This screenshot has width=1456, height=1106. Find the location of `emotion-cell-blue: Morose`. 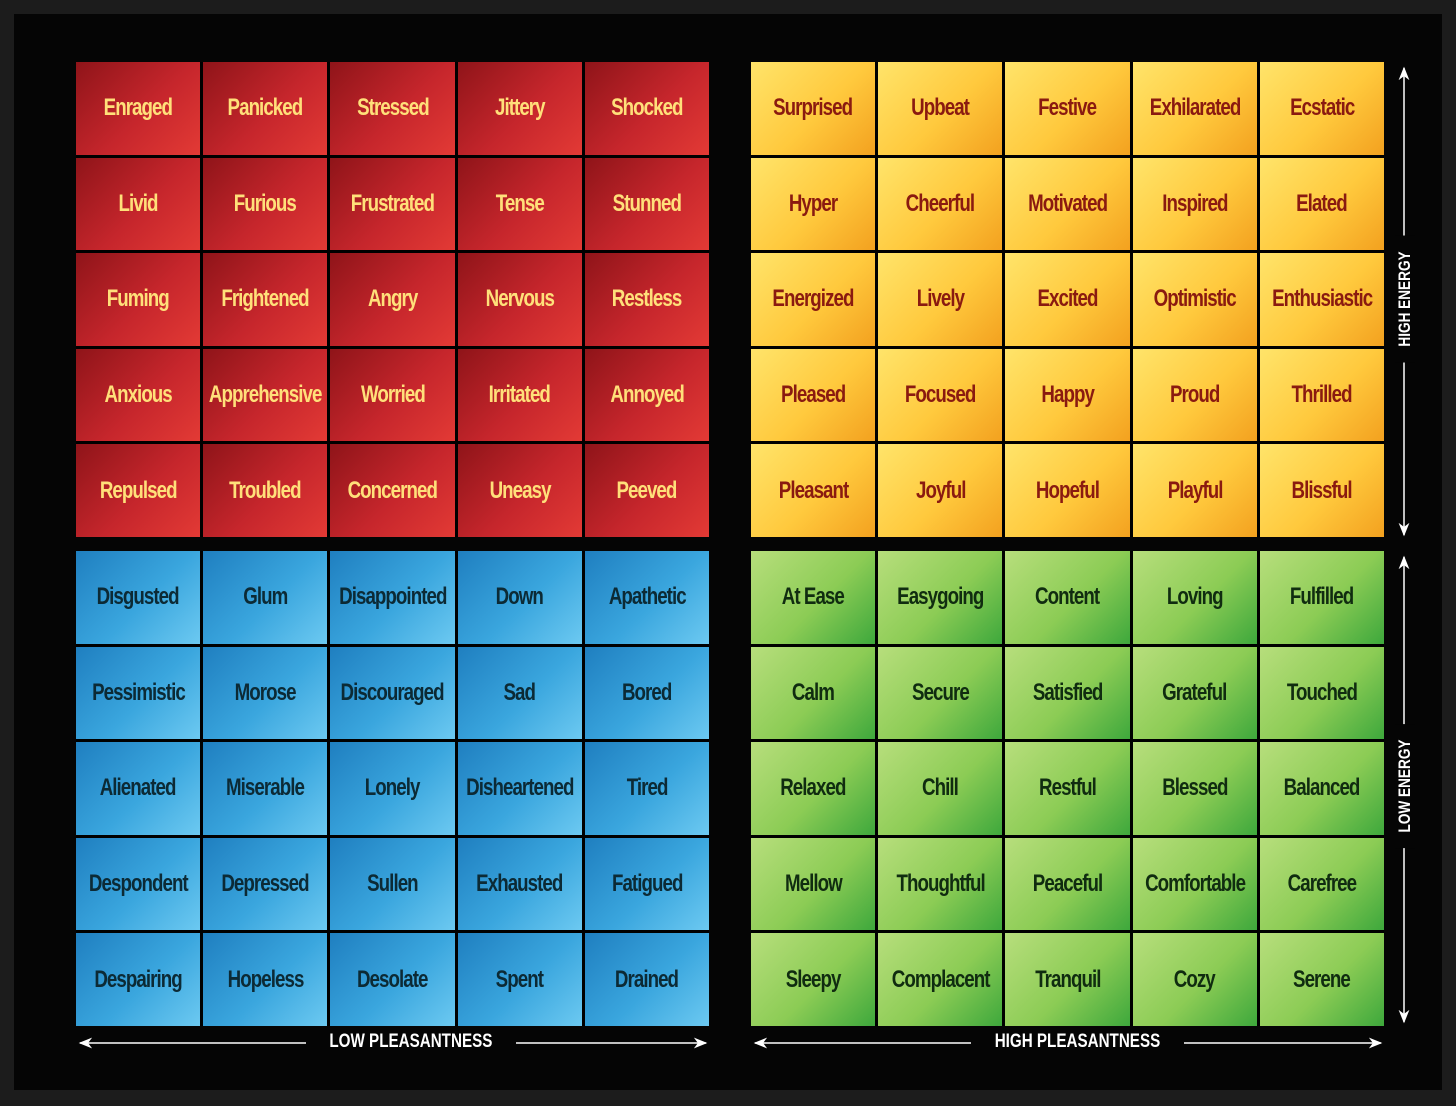

emotion-cell-blue: Morose is located at coordinates (265, 693).